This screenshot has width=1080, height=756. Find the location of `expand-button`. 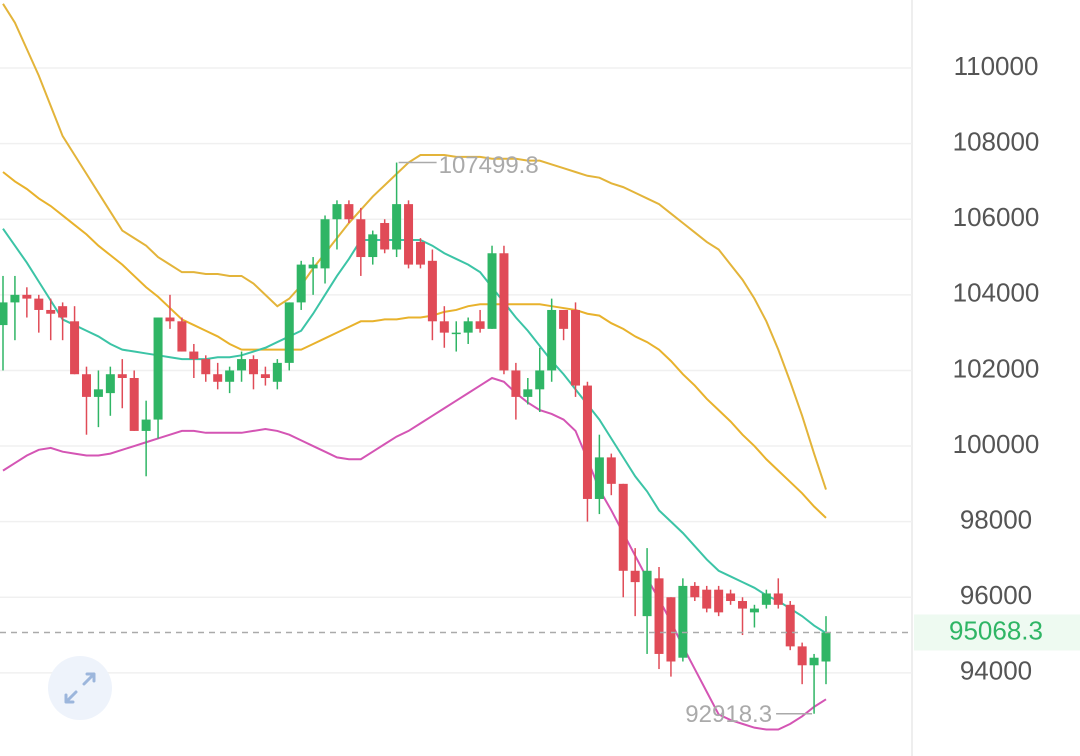

expand-button is located at coordinates (80, 688).